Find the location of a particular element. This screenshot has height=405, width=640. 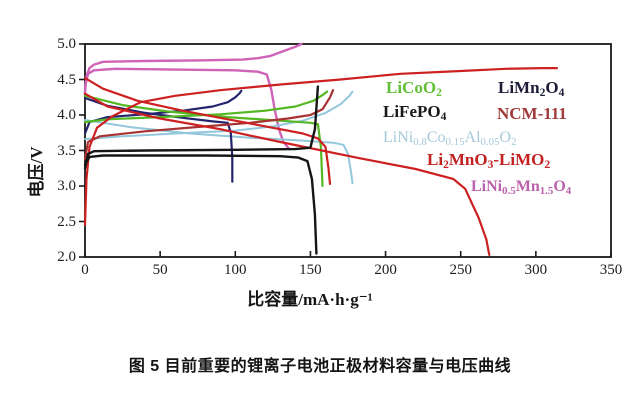

formula-subscript: 1.5 is located at coordinates (546, 191).